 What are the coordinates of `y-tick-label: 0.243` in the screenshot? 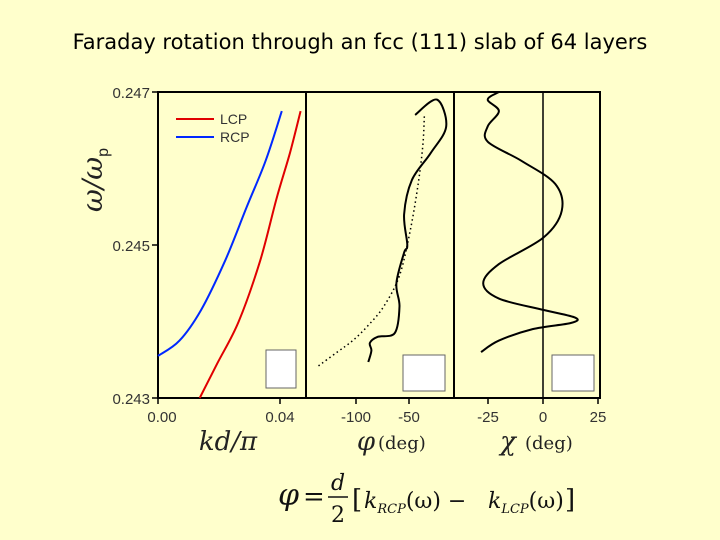 It's located at (131, 399).